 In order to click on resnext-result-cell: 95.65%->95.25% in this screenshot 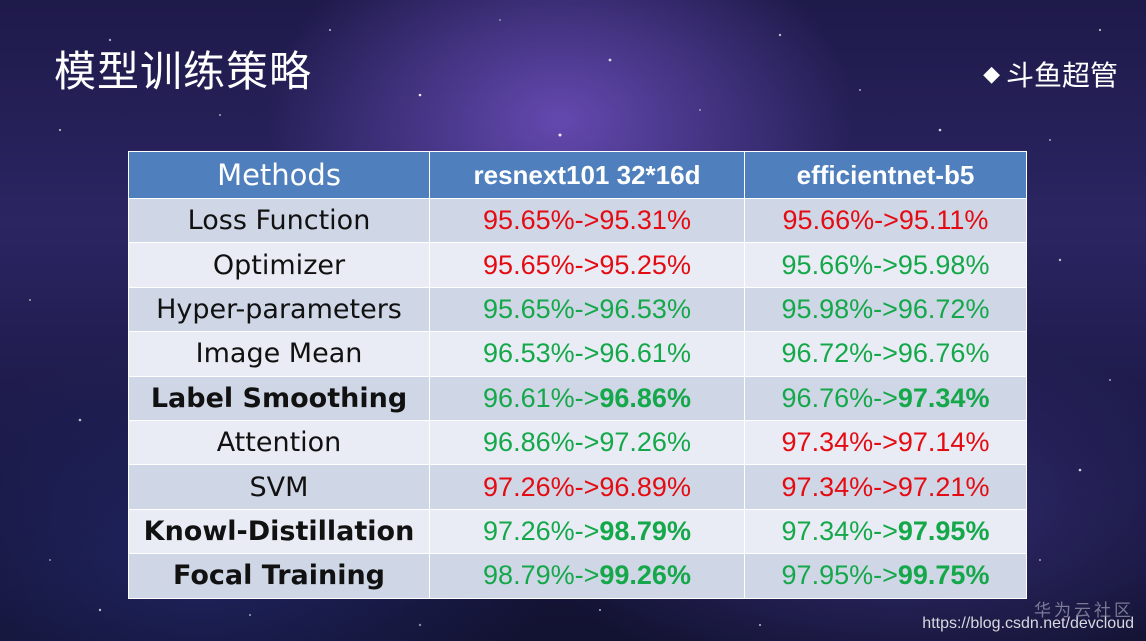, I will do `click(587, 265)`.